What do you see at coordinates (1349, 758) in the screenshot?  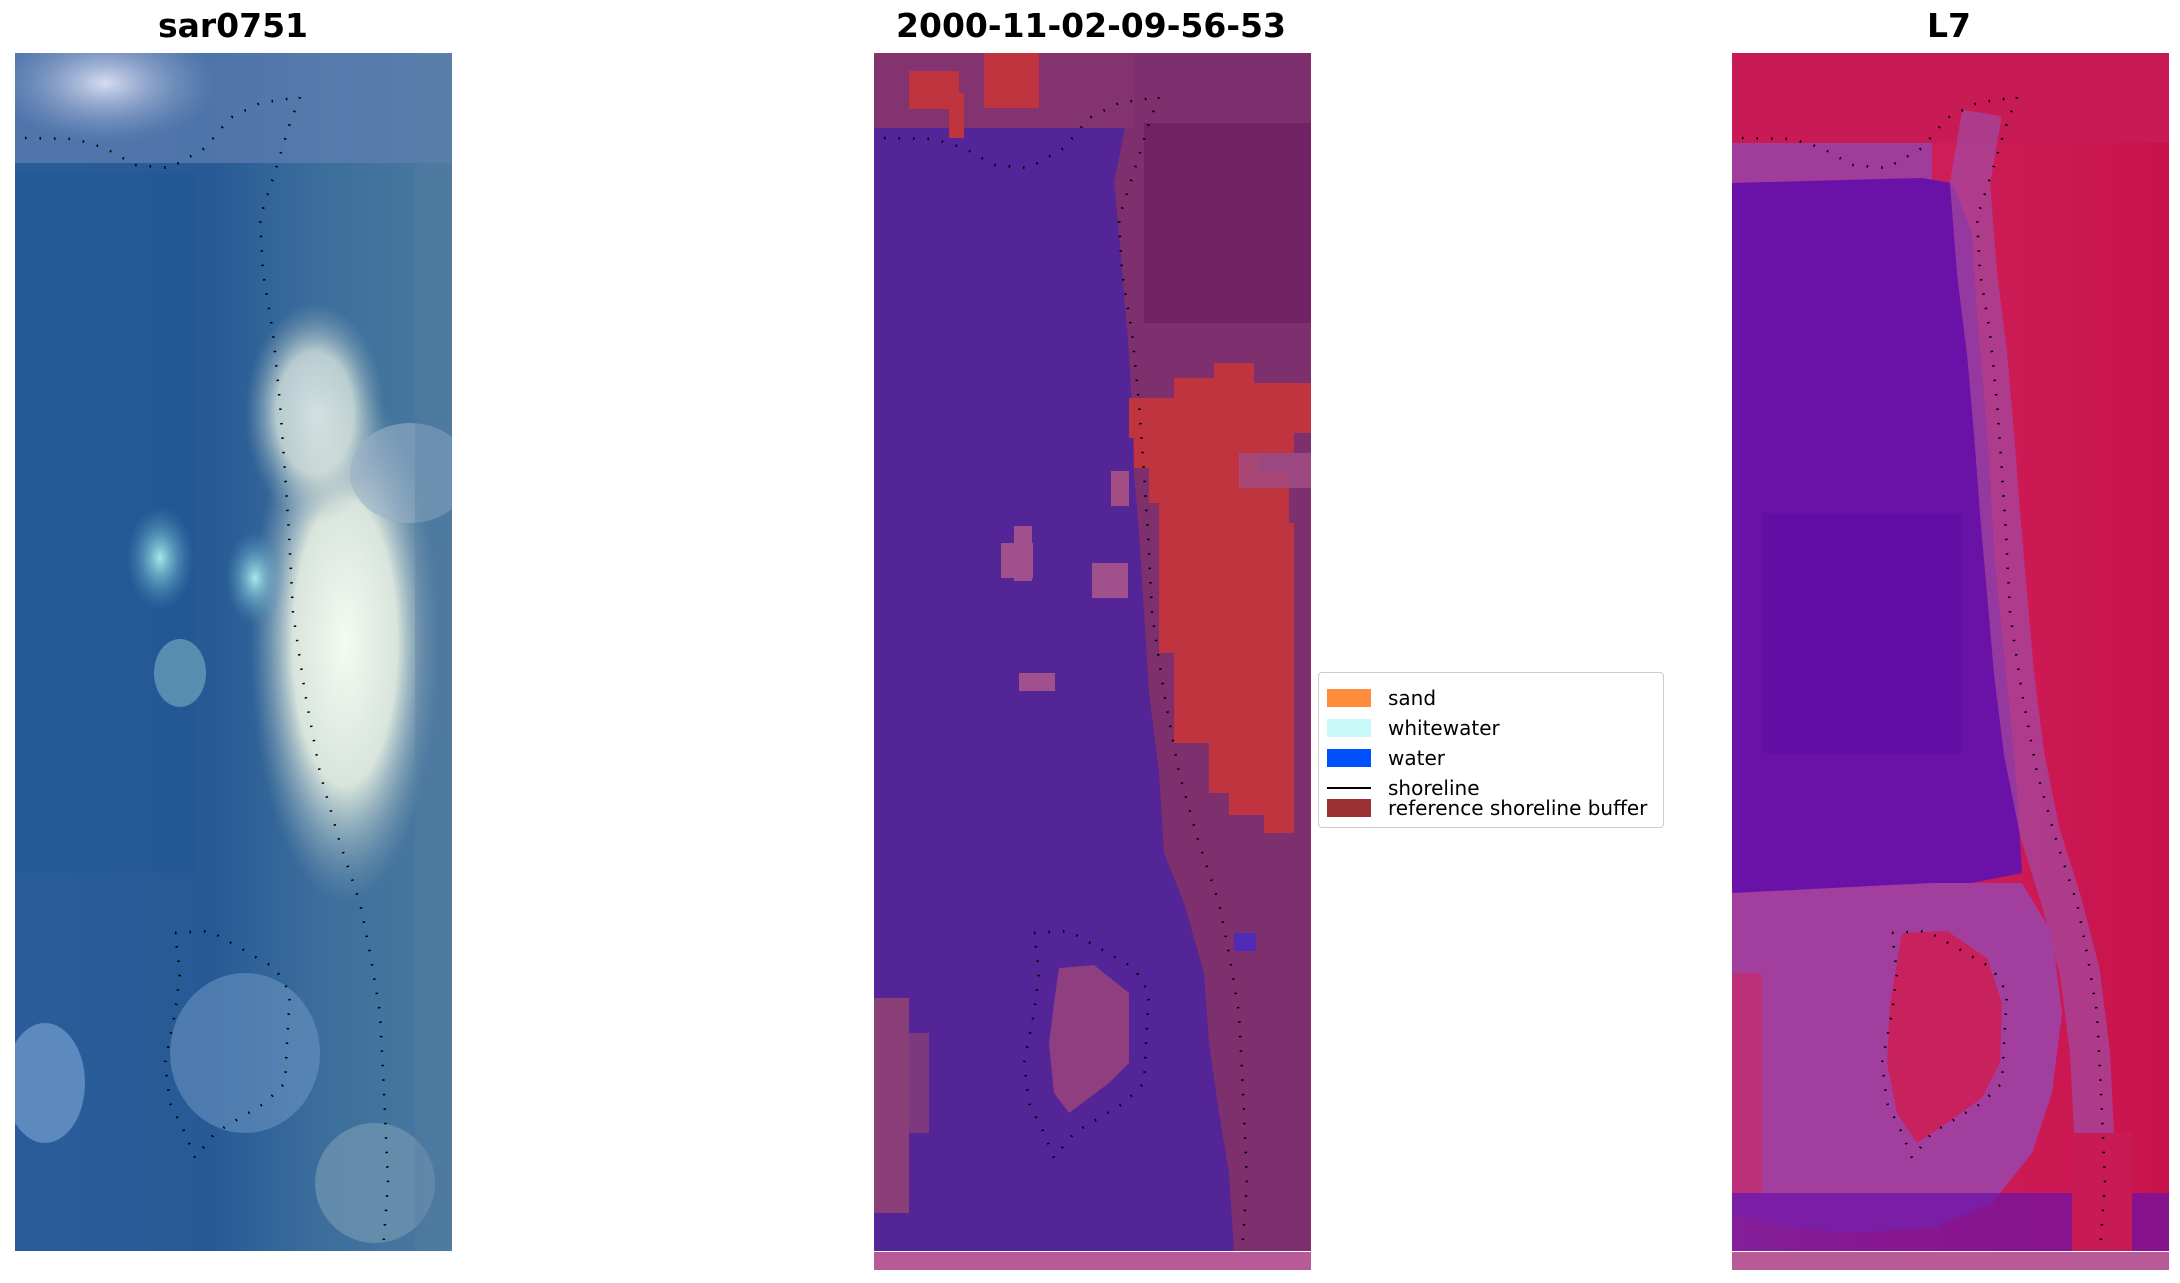 I see `legend-swatch-water` at bounding box center [1349, 758].